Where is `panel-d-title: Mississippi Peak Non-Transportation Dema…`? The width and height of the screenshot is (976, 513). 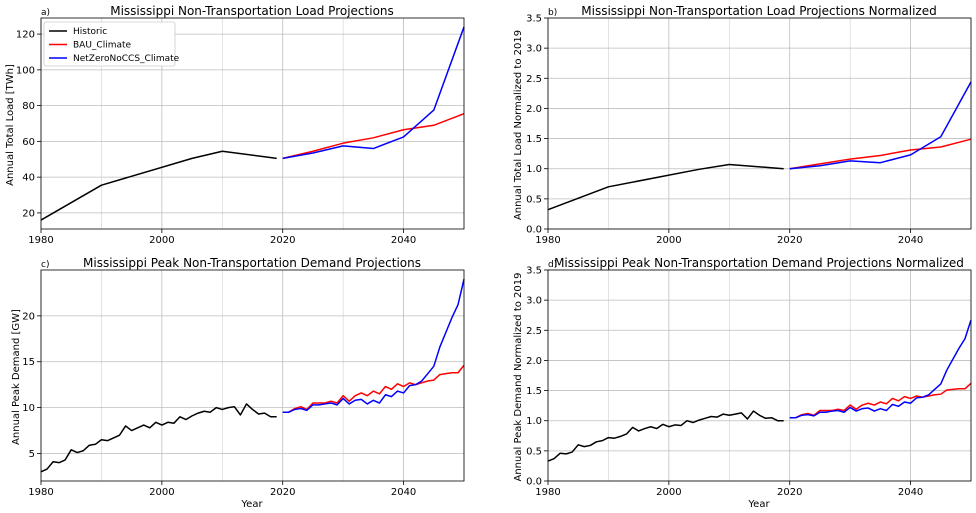 panel-d-title: Mississippi Peak Non-Transportation Dema… is located at coordinates (759, 263).